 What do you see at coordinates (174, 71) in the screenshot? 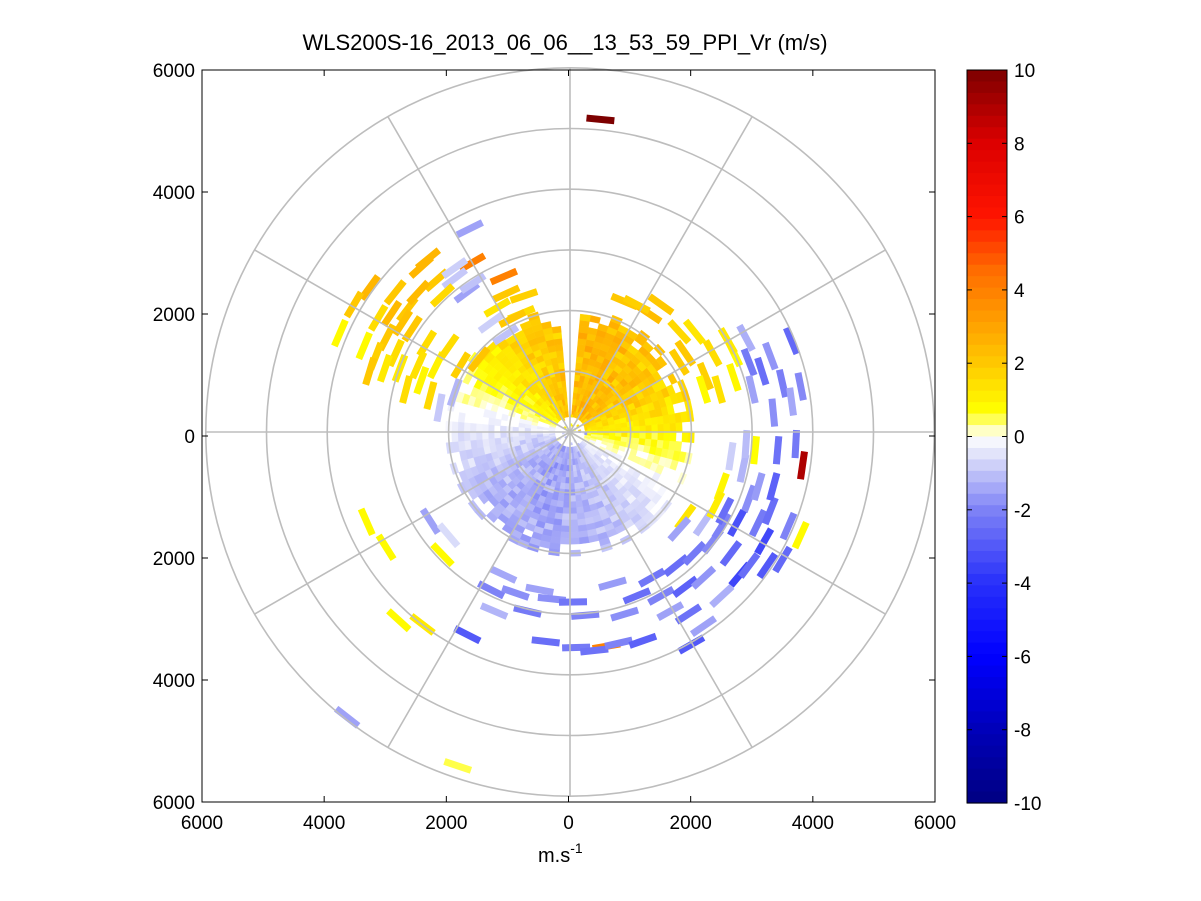
I see `y-tick-label: 6000` at bounding box center [174, 71].